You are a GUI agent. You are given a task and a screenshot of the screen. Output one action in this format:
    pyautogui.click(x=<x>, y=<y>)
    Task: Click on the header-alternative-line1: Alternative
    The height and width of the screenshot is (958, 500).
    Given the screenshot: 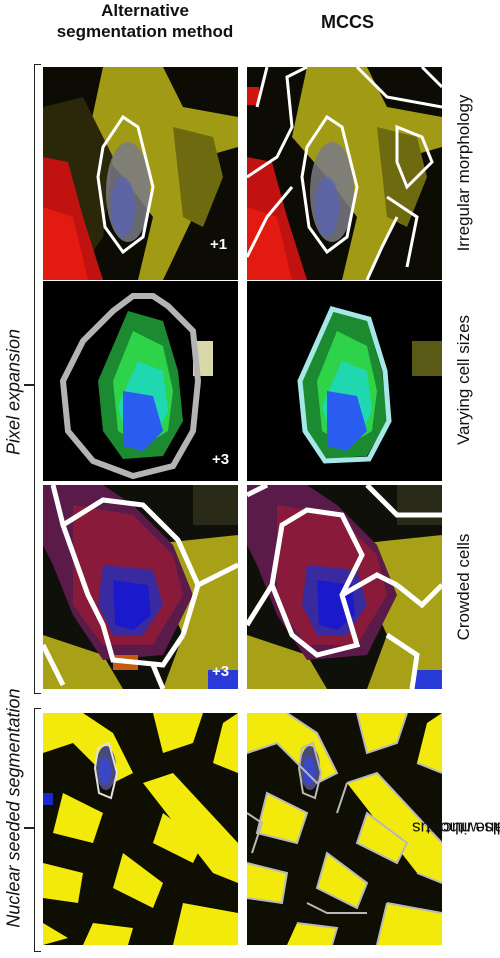 What is the action you would take?
    pyautogui.click(x=145, y=10)
    